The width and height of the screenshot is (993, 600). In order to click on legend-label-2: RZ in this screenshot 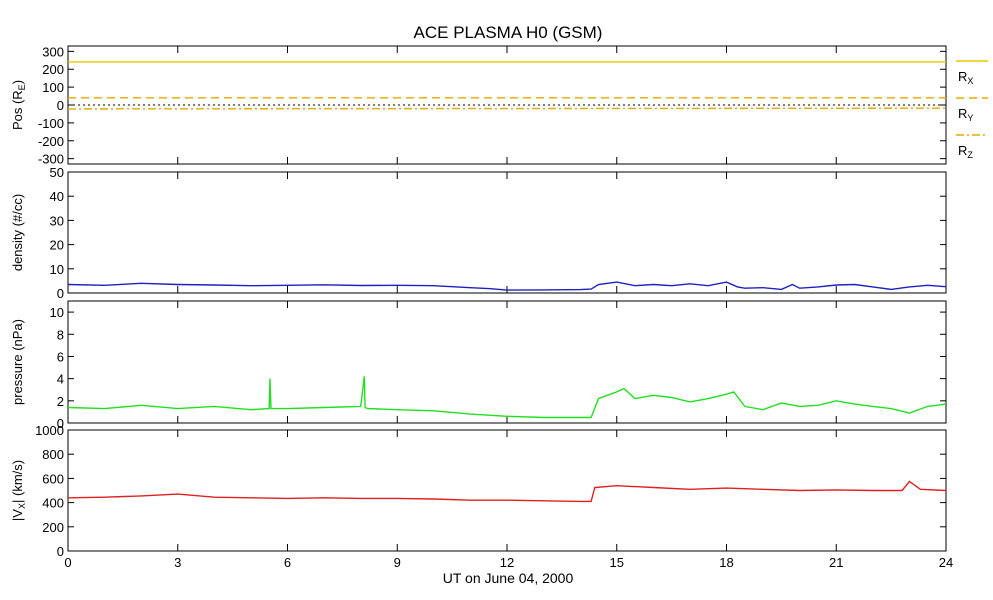, I will do `click(965, 151)`.